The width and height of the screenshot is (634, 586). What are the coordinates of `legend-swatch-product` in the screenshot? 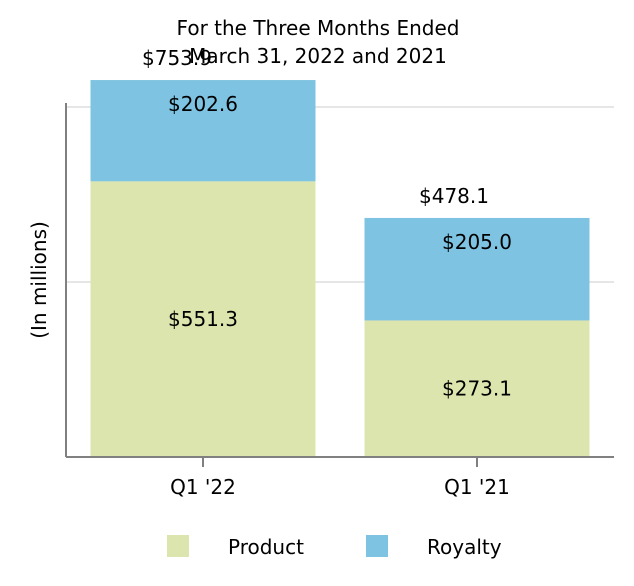 It's located at (178, 546).